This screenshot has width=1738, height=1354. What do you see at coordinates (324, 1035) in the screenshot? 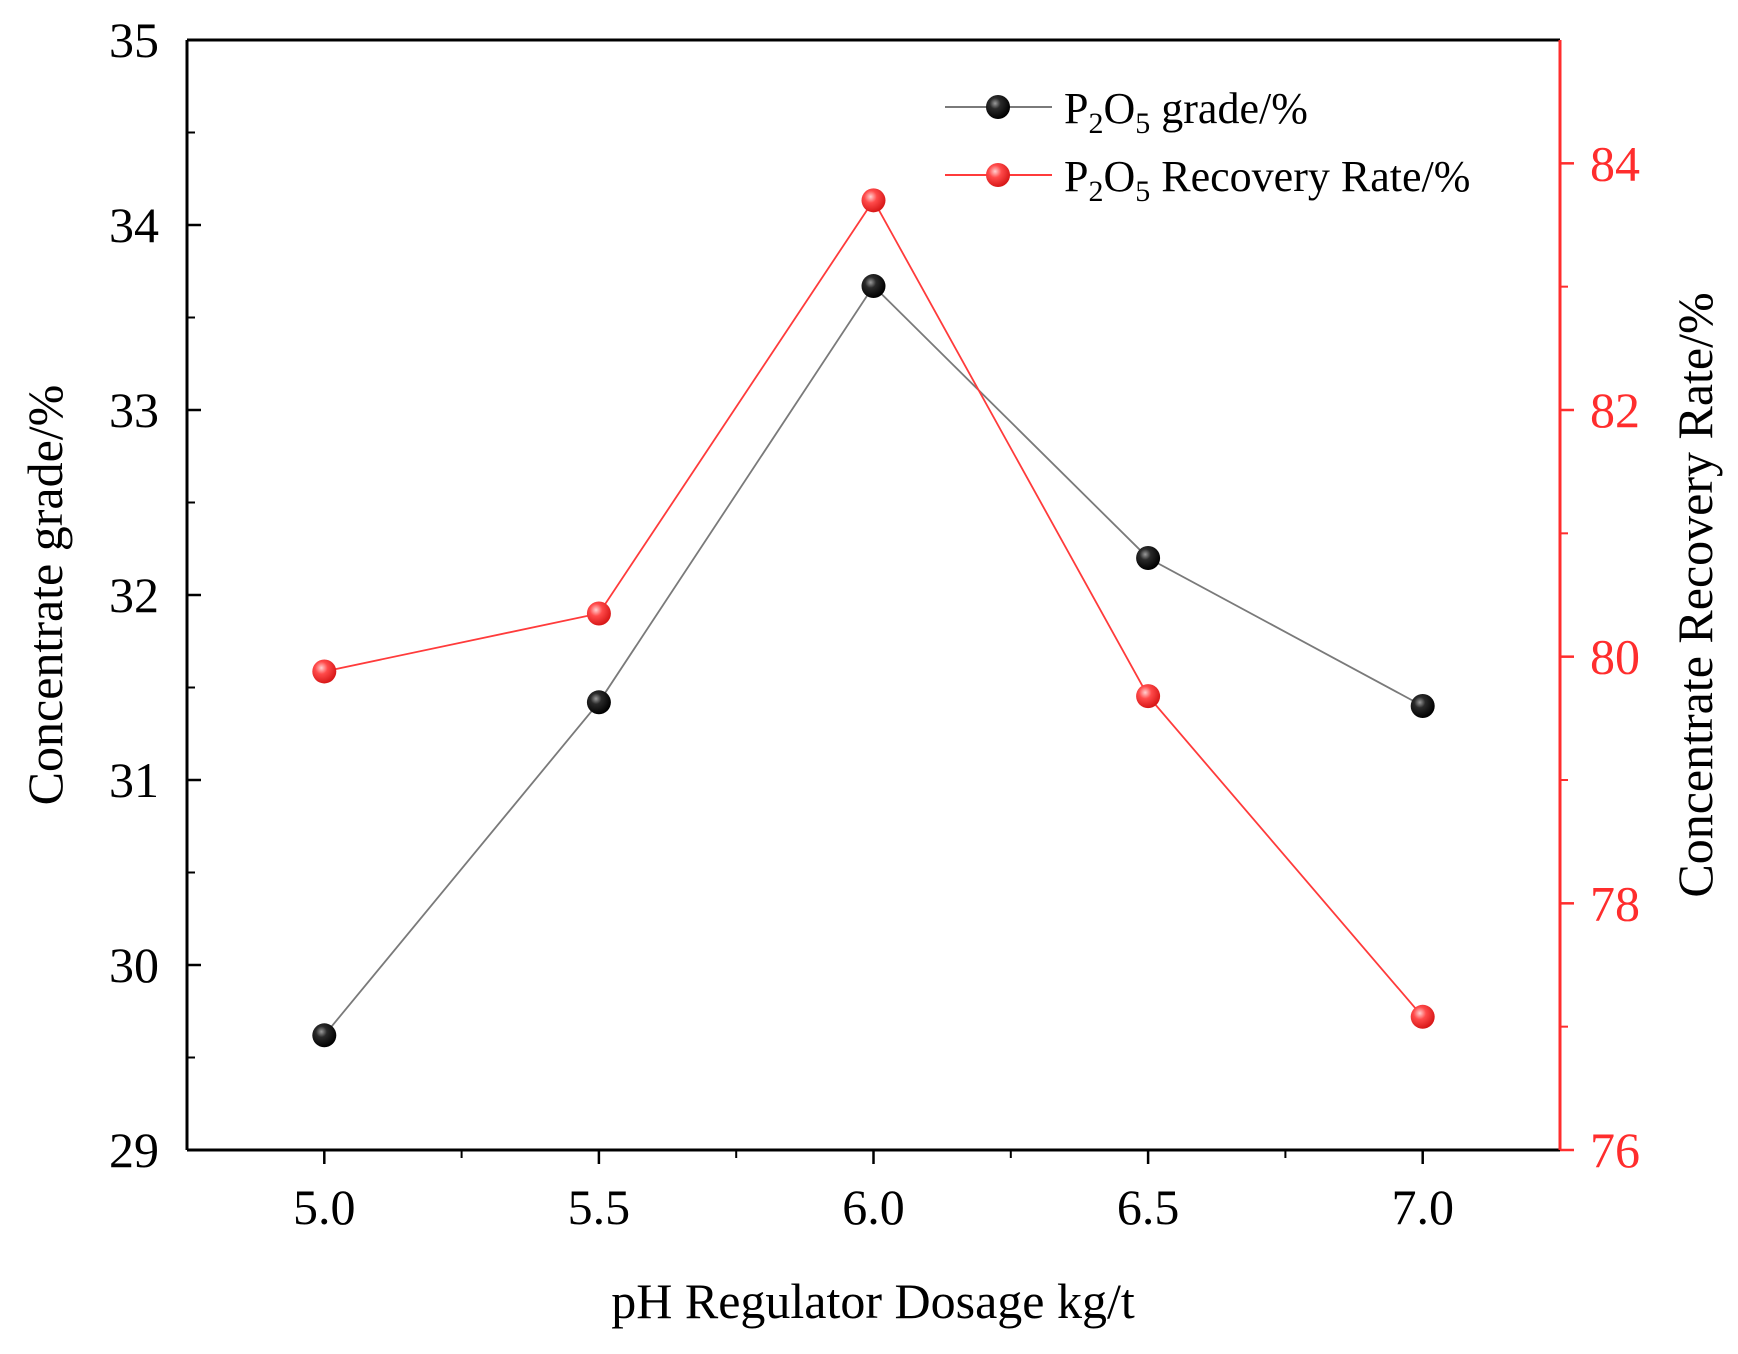
I see `data-point-grade-5.0` at bounding box center [324, 1035].